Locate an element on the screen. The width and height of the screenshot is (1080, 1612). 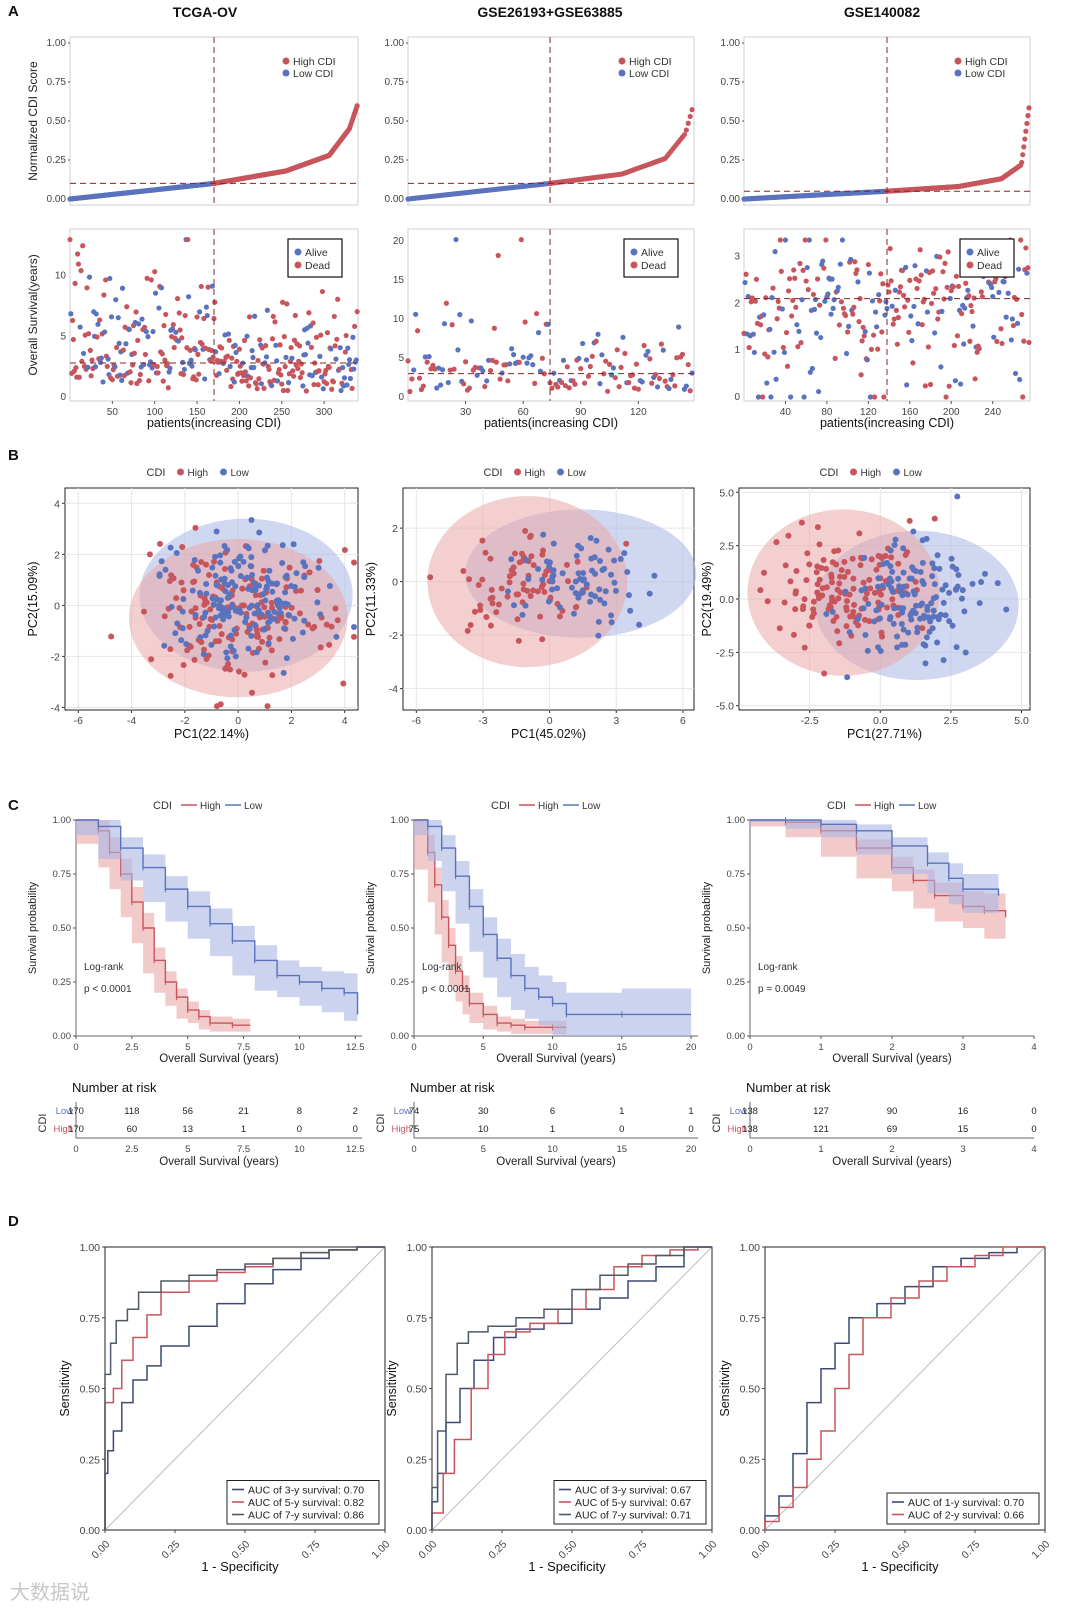
y-tick-label: 0.75 is located at coordinates (395, 82).